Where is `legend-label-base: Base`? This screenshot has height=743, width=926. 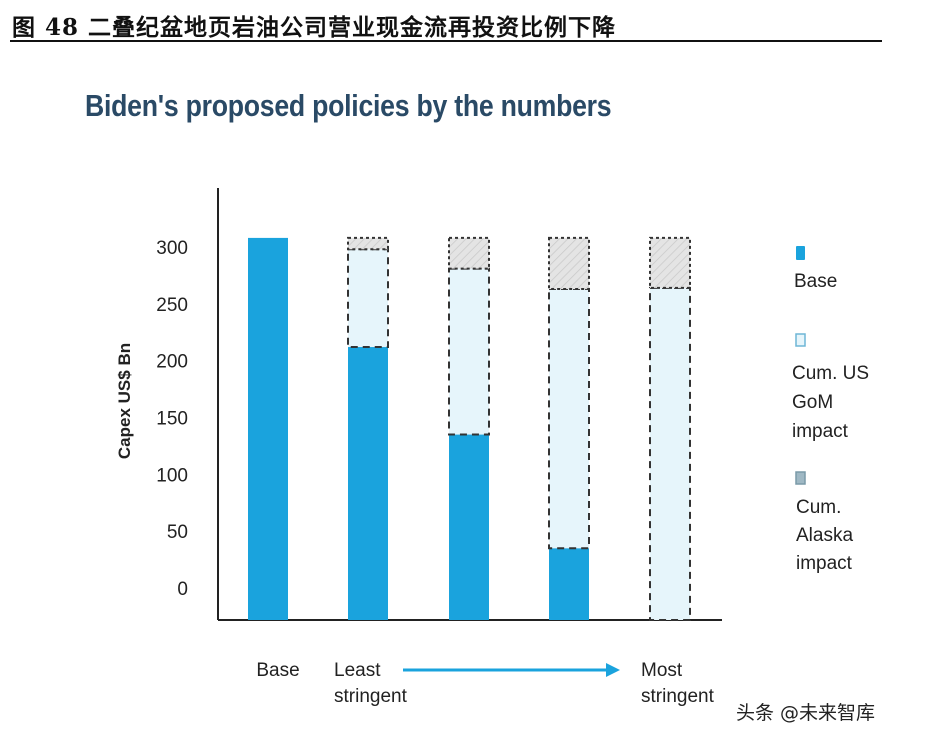
legend-label-base: Base is located at coordinates (815, 281).